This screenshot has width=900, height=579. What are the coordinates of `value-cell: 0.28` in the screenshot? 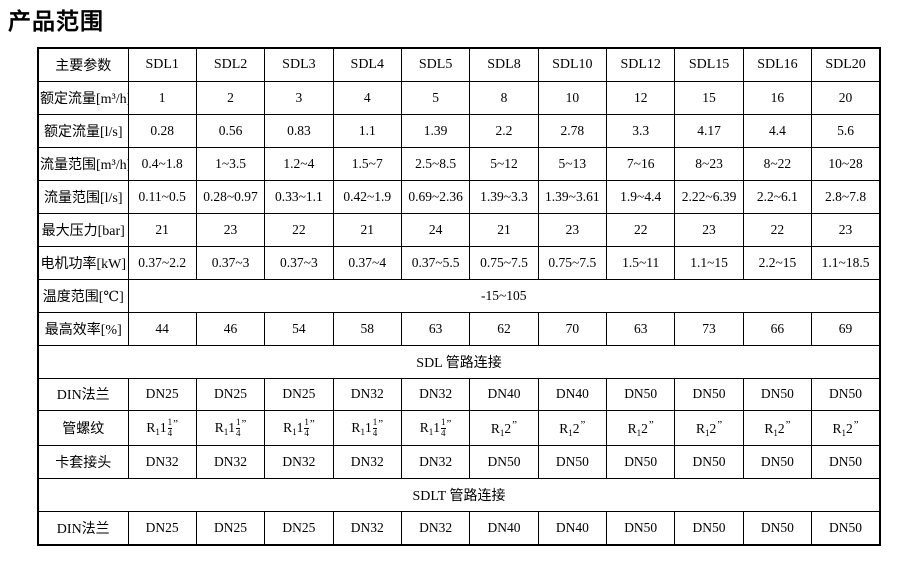 It's located at (162, 131).